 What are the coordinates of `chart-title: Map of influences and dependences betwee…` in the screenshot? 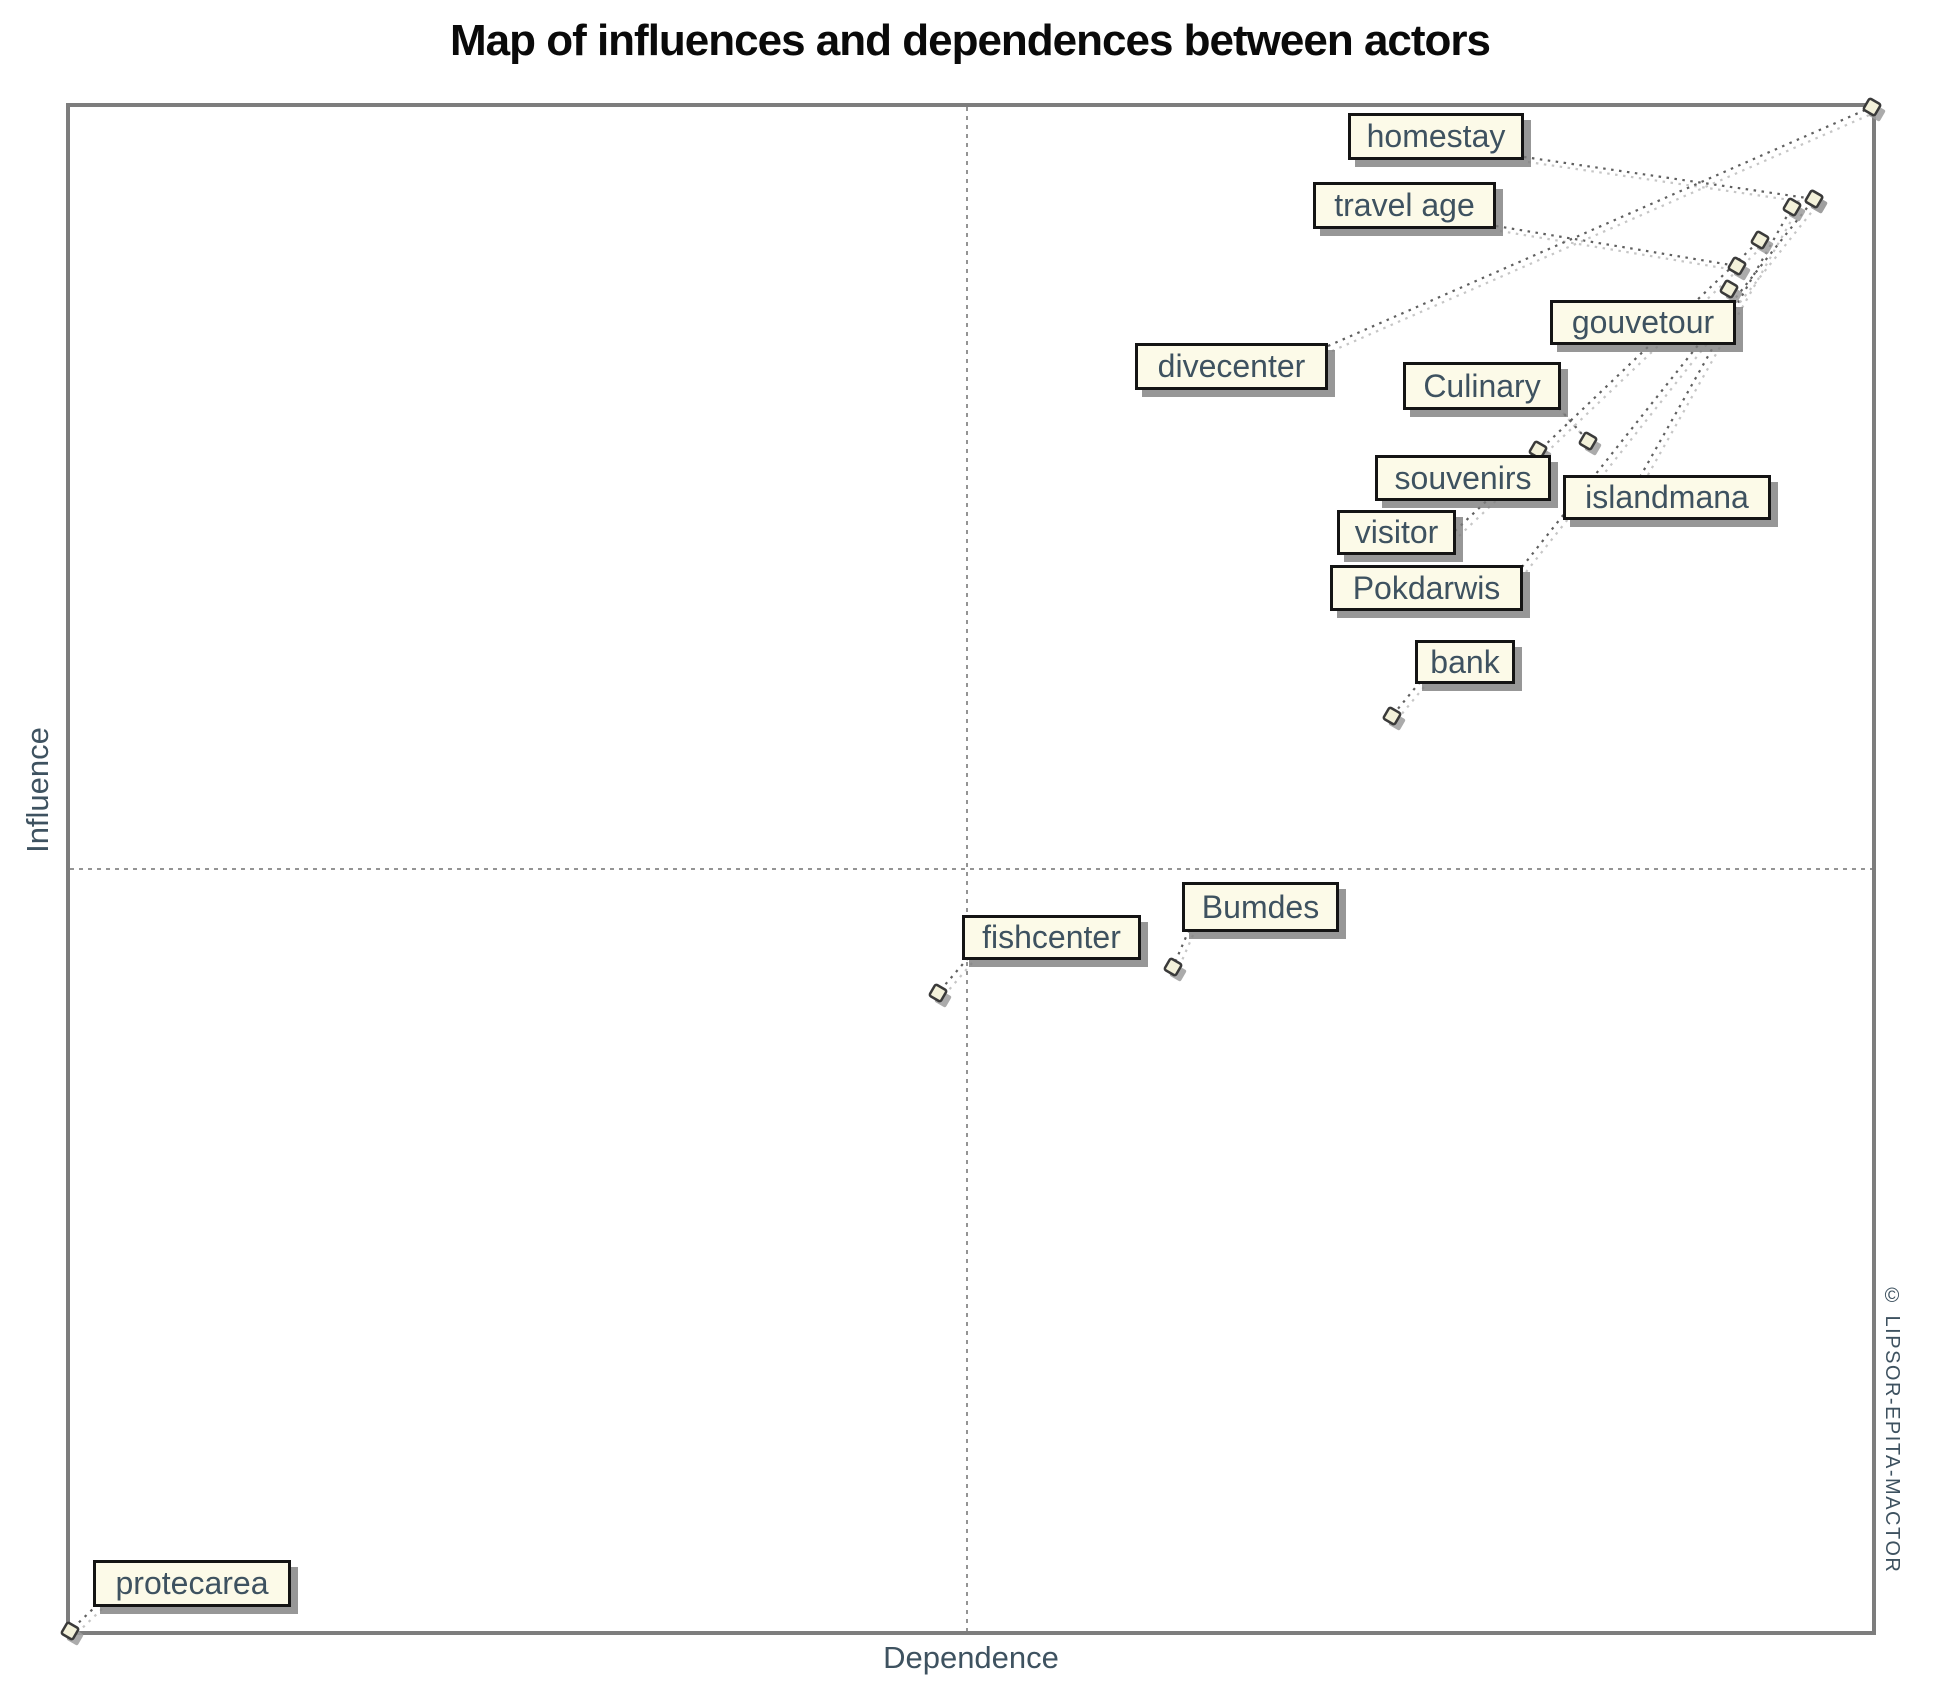 It's located at (970, 40).